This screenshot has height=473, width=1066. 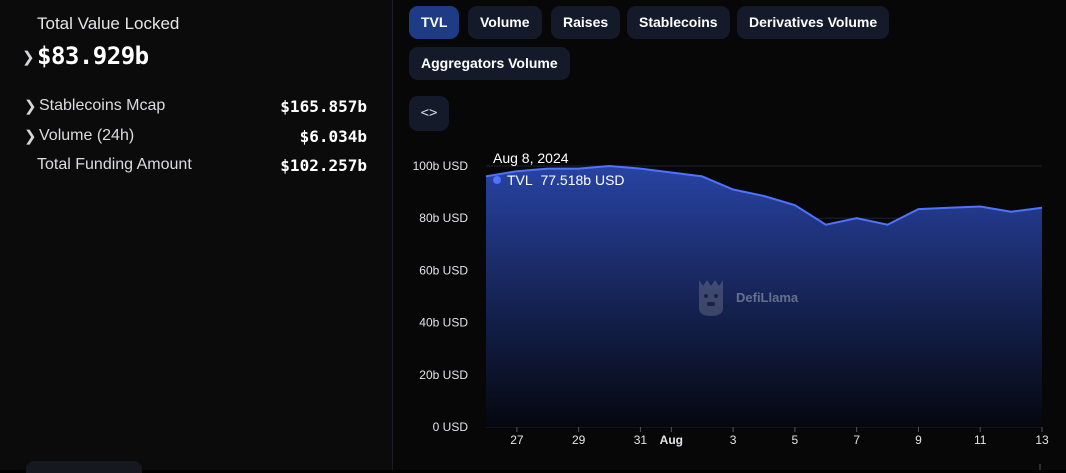 I want to click on stablecoins-chevron-right-icon: ❯, so click(x=30, y=106).